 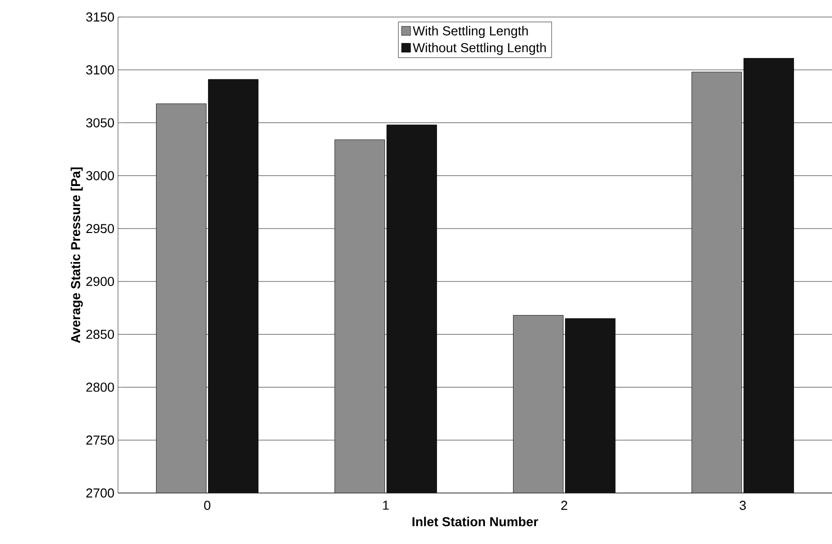 I want to click on y-tick-label: 2900, so click(x=100, y=281).